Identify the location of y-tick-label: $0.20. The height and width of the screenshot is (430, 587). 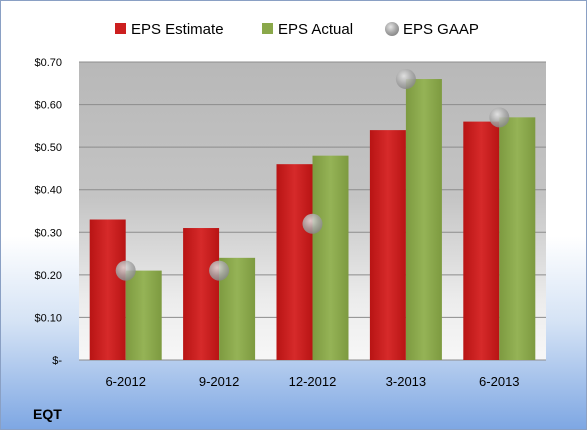
(48, 276).